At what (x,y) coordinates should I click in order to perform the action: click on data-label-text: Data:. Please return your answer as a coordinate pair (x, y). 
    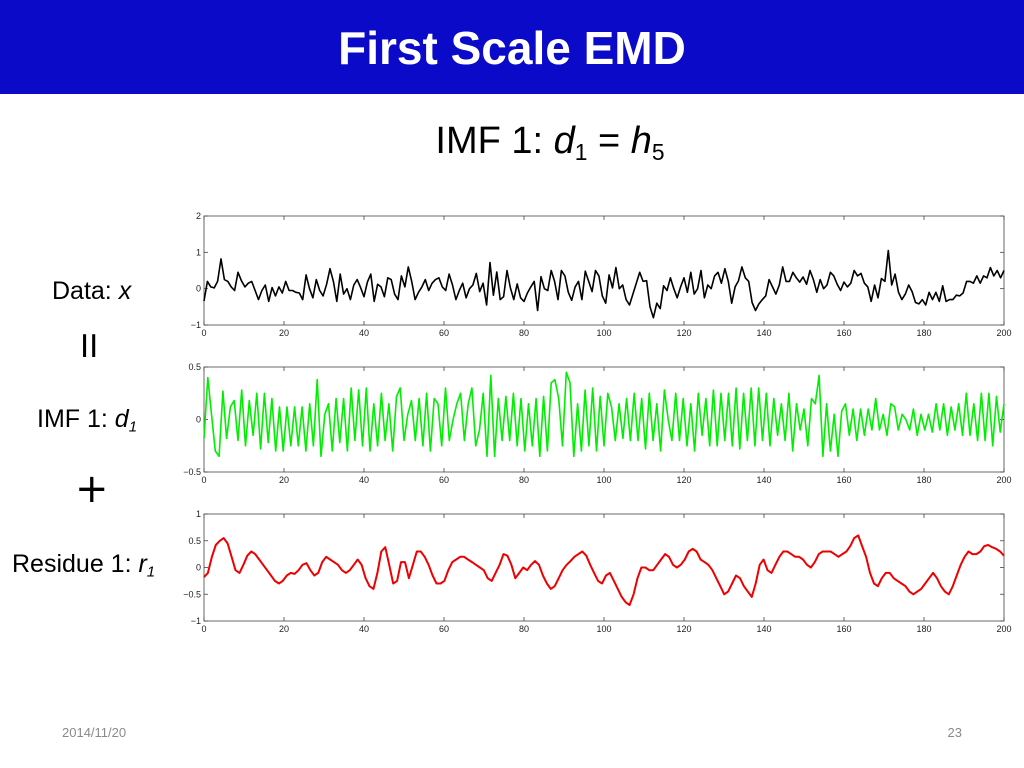
    Looking at the image, I should click on (85, 291).